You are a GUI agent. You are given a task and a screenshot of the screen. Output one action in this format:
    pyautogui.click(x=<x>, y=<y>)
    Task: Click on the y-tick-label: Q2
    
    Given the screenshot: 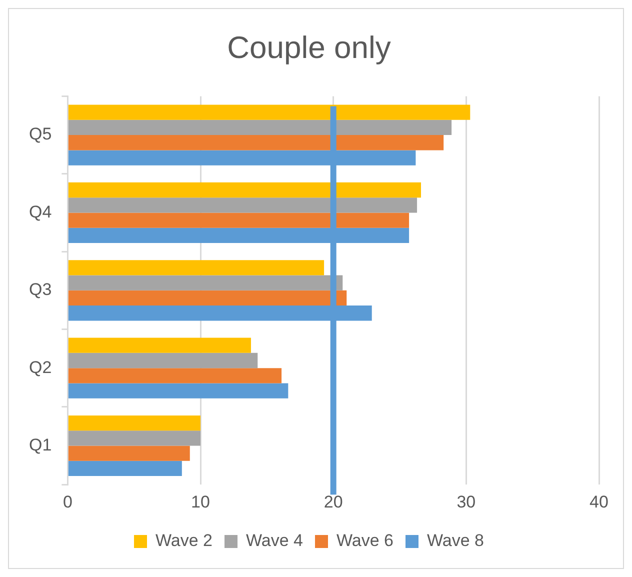 What is the action you would take?
    pyautogui.click(x=40, y=367)
    